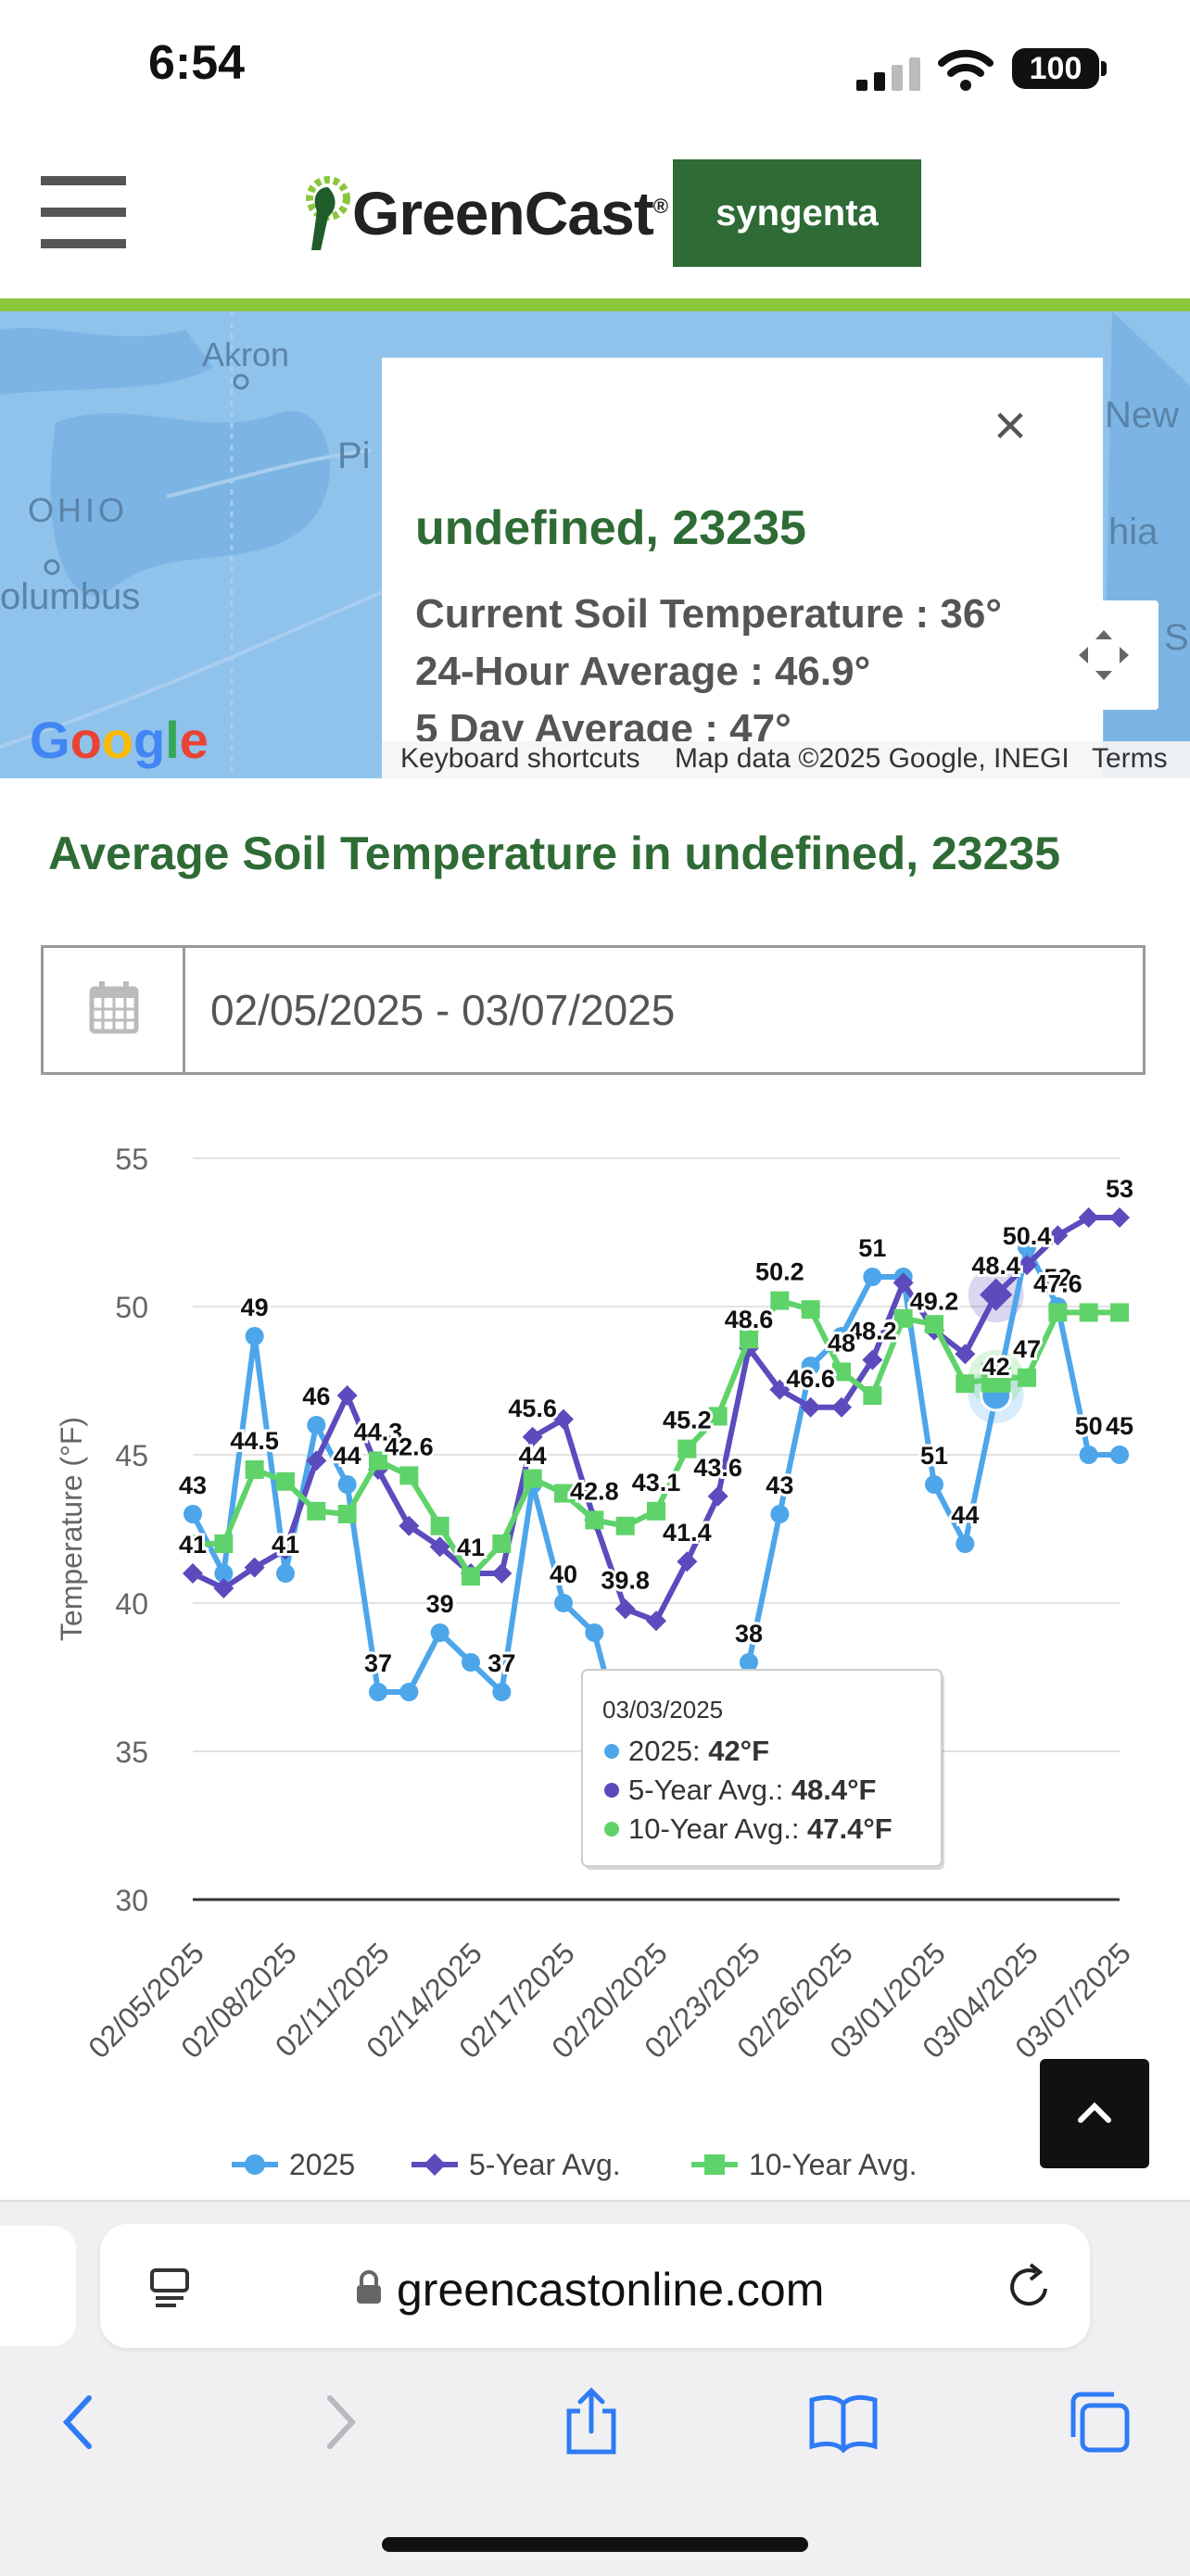 The width and height of the screenshot is (1190, 2576). I want to click on map-label-pittsburgh: Pi, so click(354, 456).